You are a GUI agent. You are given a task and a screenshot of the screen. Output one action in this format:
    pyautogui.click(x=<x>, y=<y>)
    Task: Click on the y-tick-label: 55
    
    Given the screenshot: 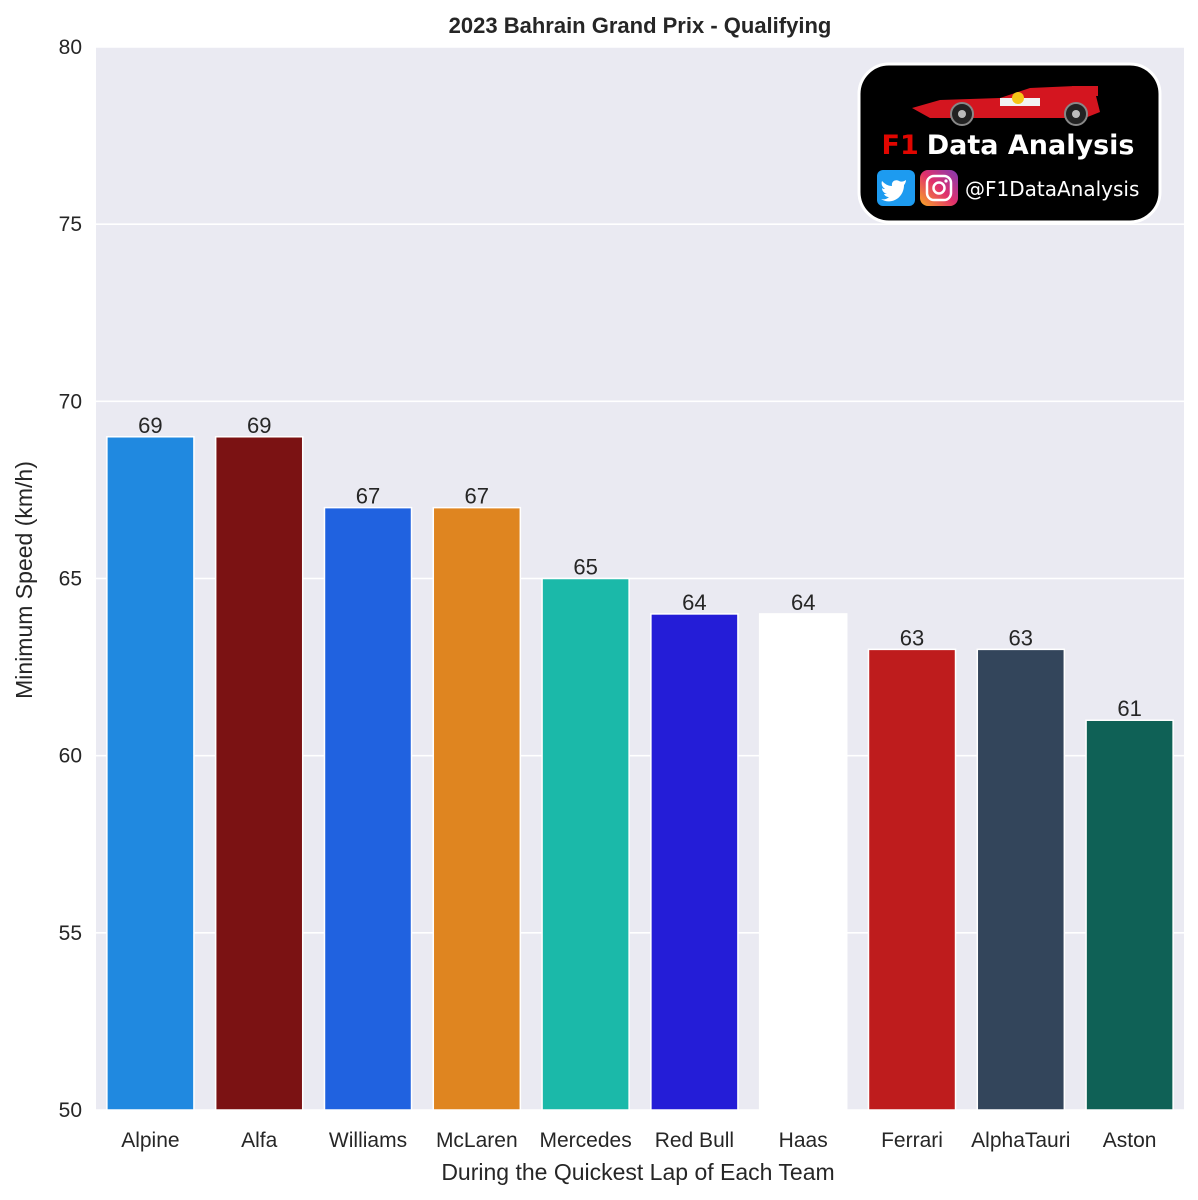 What is the action you would take?
    pyautogui.click(x=70, y=933)
    